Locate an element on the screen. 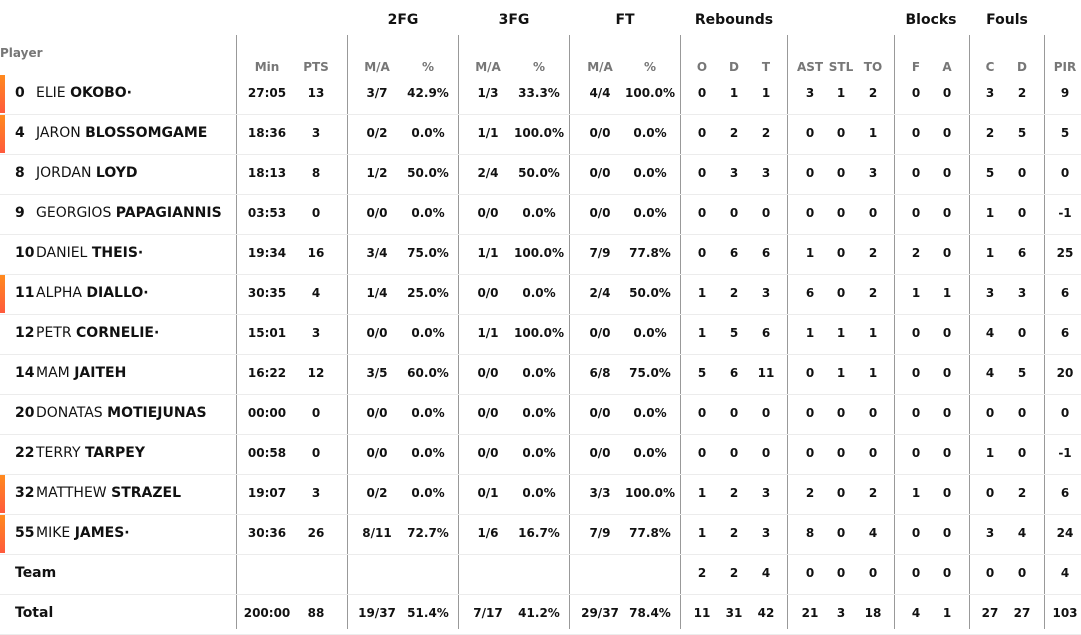  column-header: T is located at coordinates (766, 67).